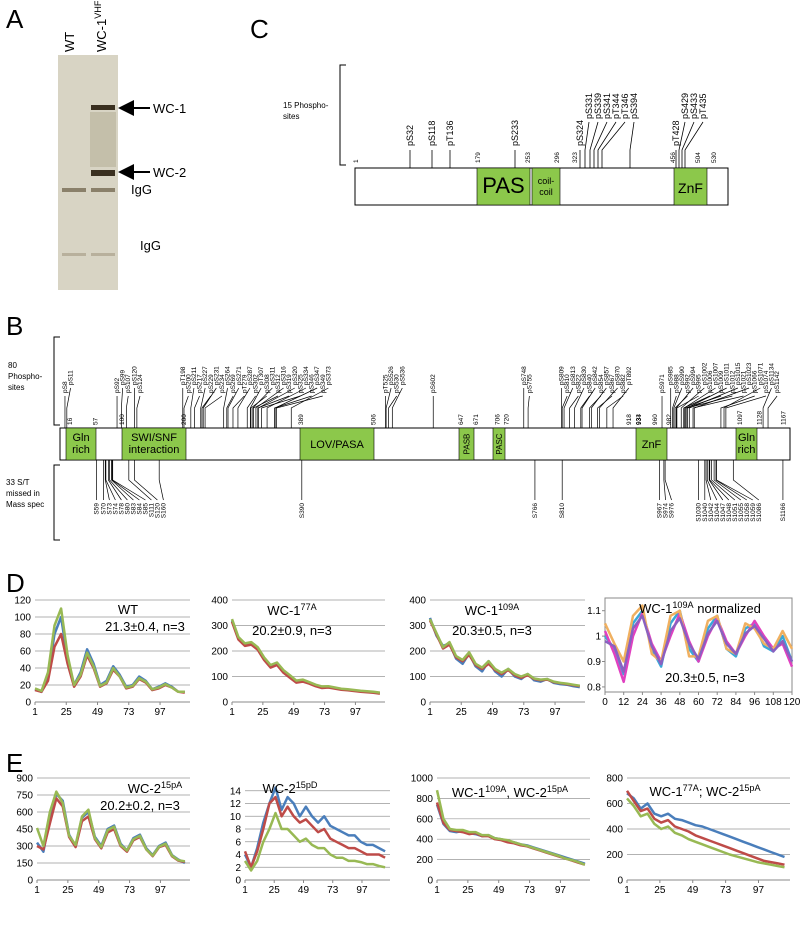 Image resolution: width=800 pixels, height=934 pixels. Describe the element at coordinates (476, 419) in the screenshot. I see `position-label: 671` at that location.